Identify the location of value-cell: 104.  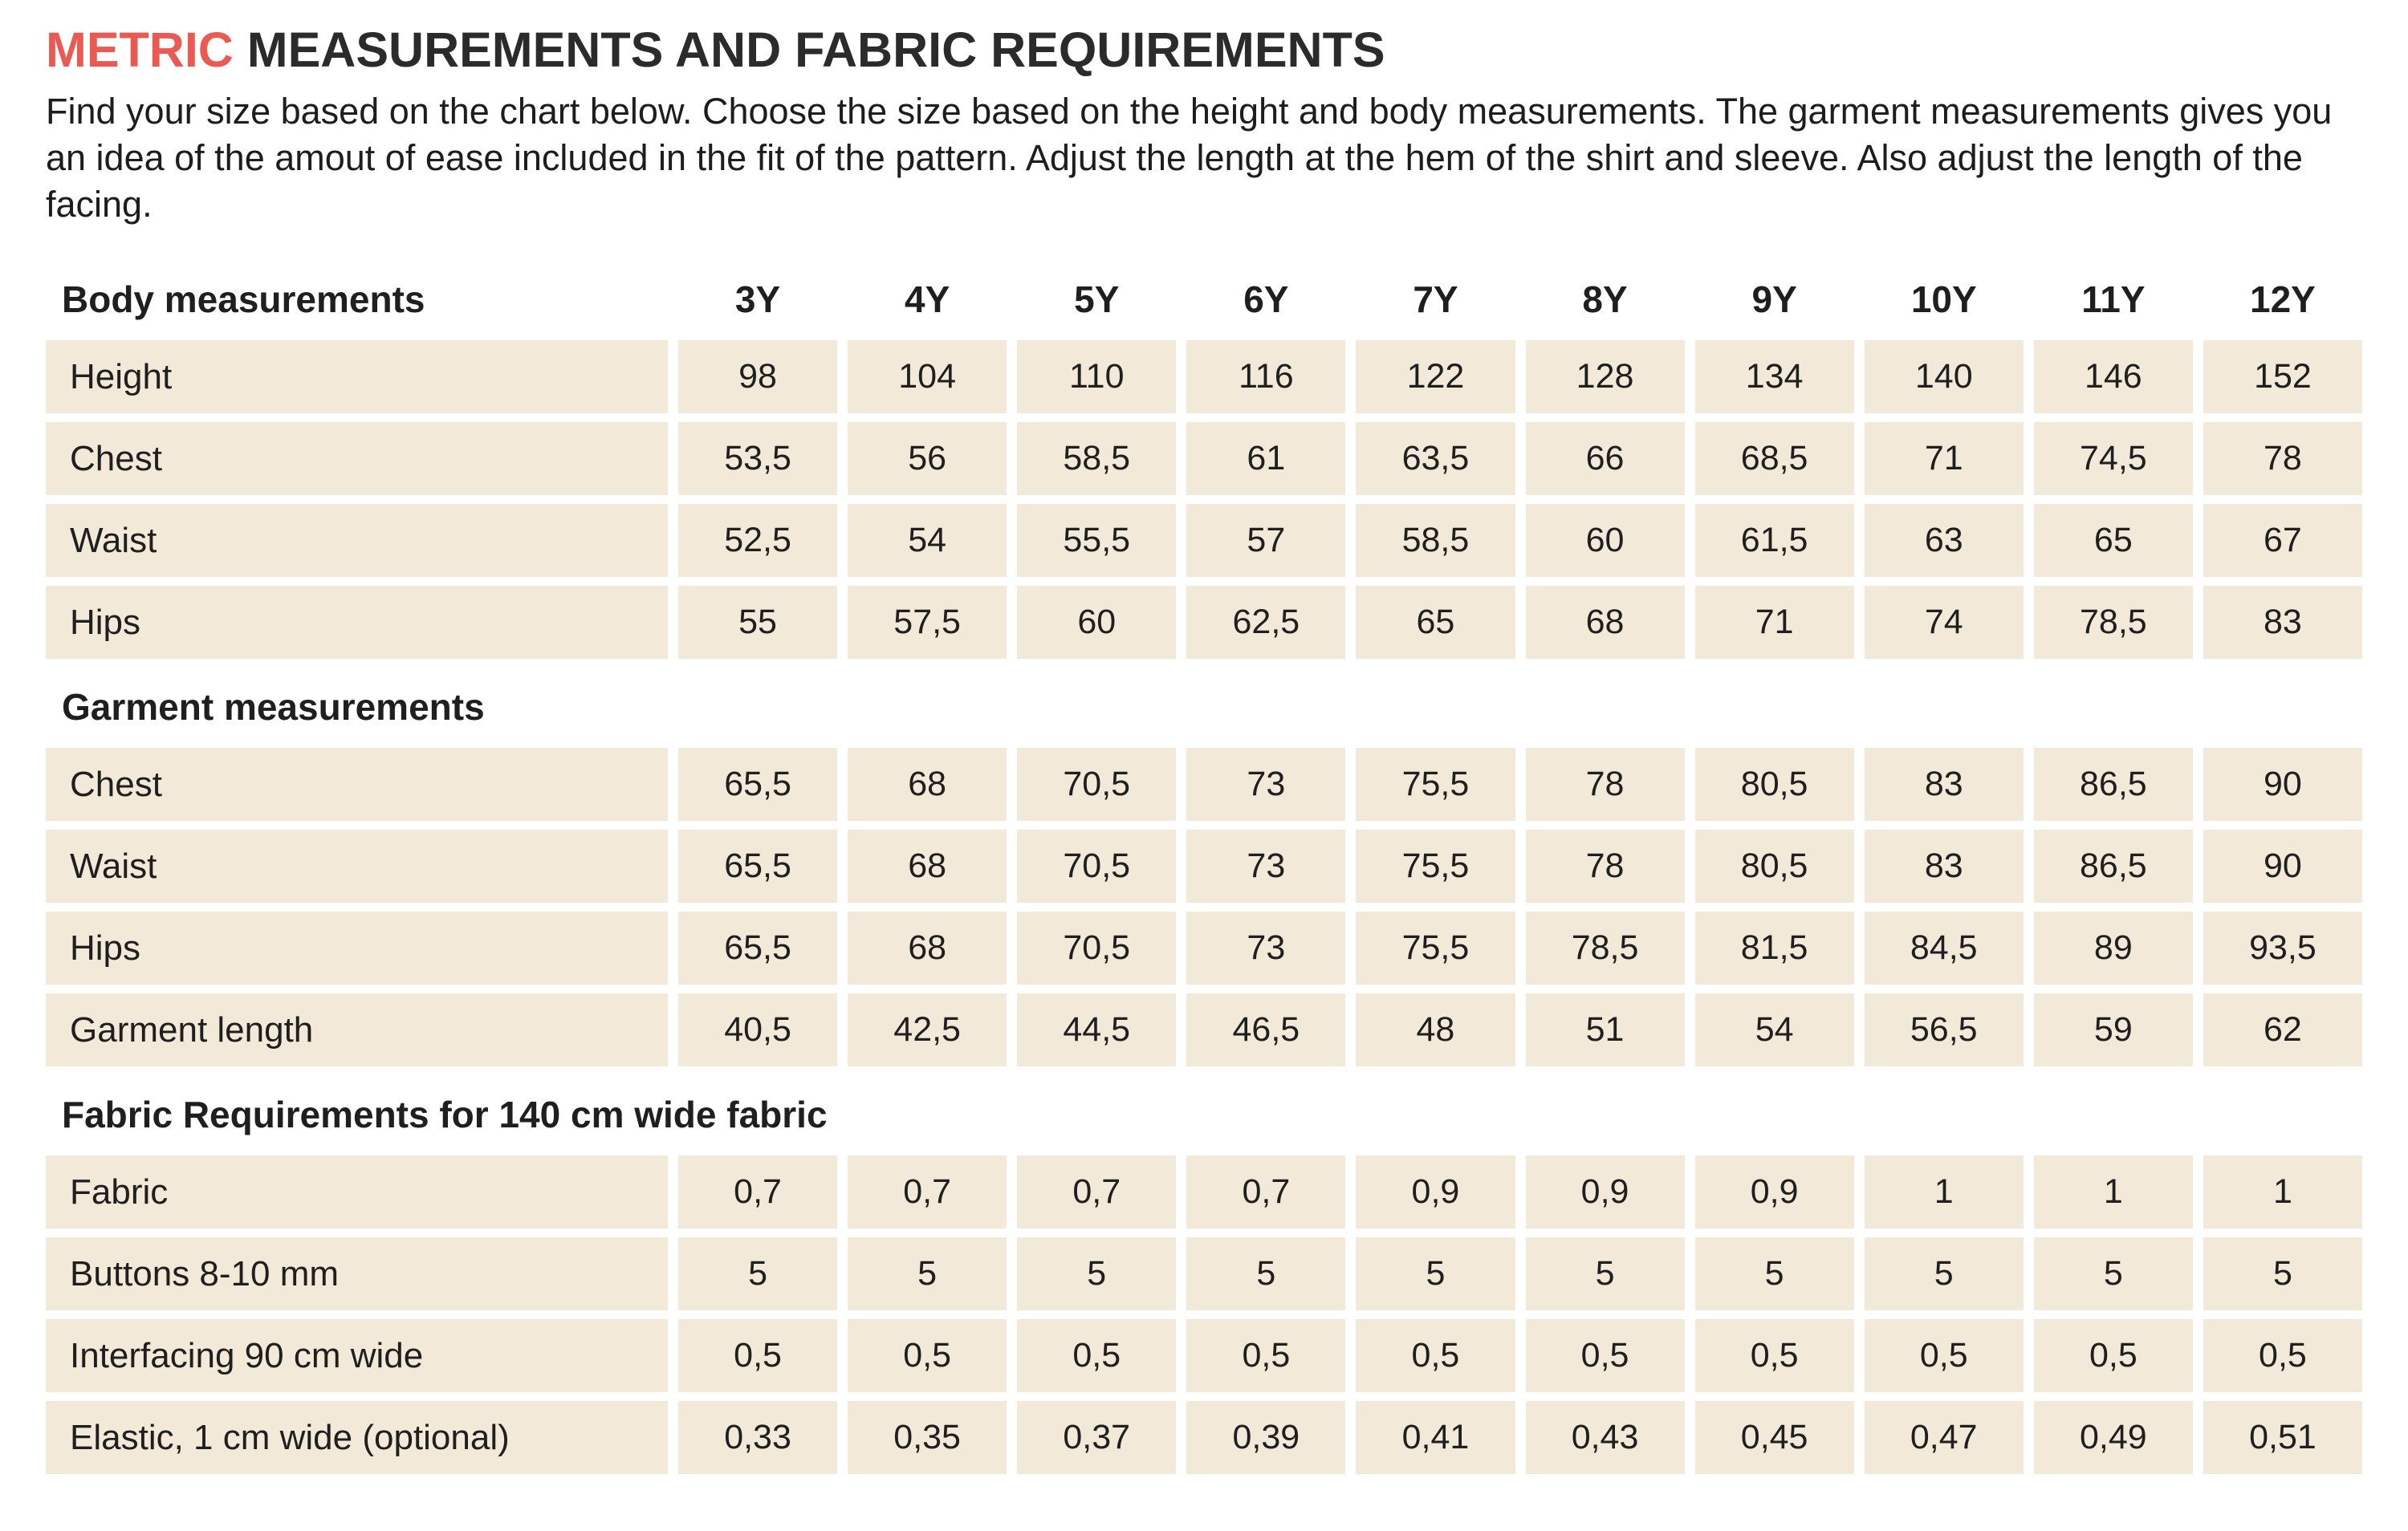
(927, 377).